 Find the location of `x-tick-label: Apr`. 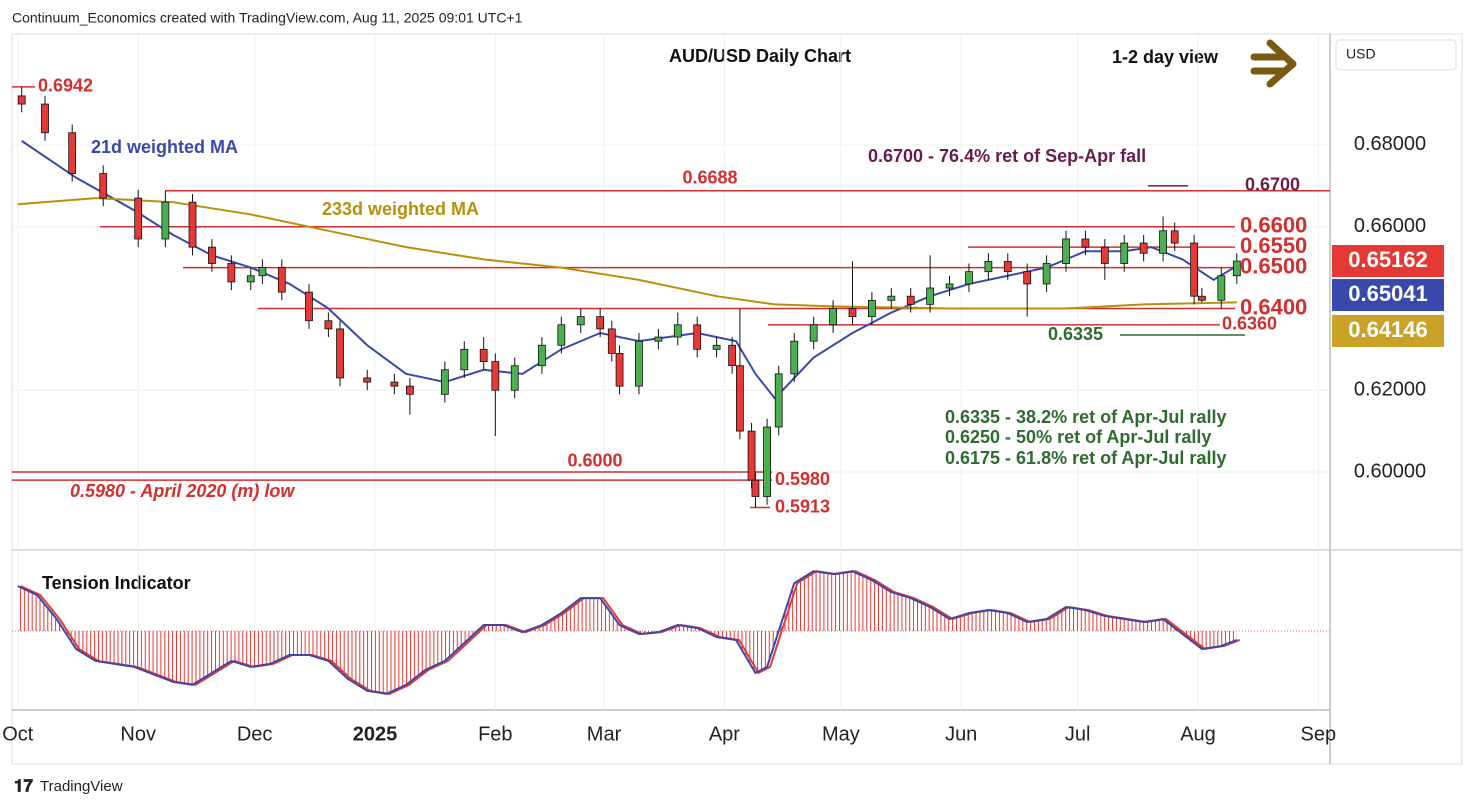

x-tick-label: Apr is located at coordinates (724, 734).